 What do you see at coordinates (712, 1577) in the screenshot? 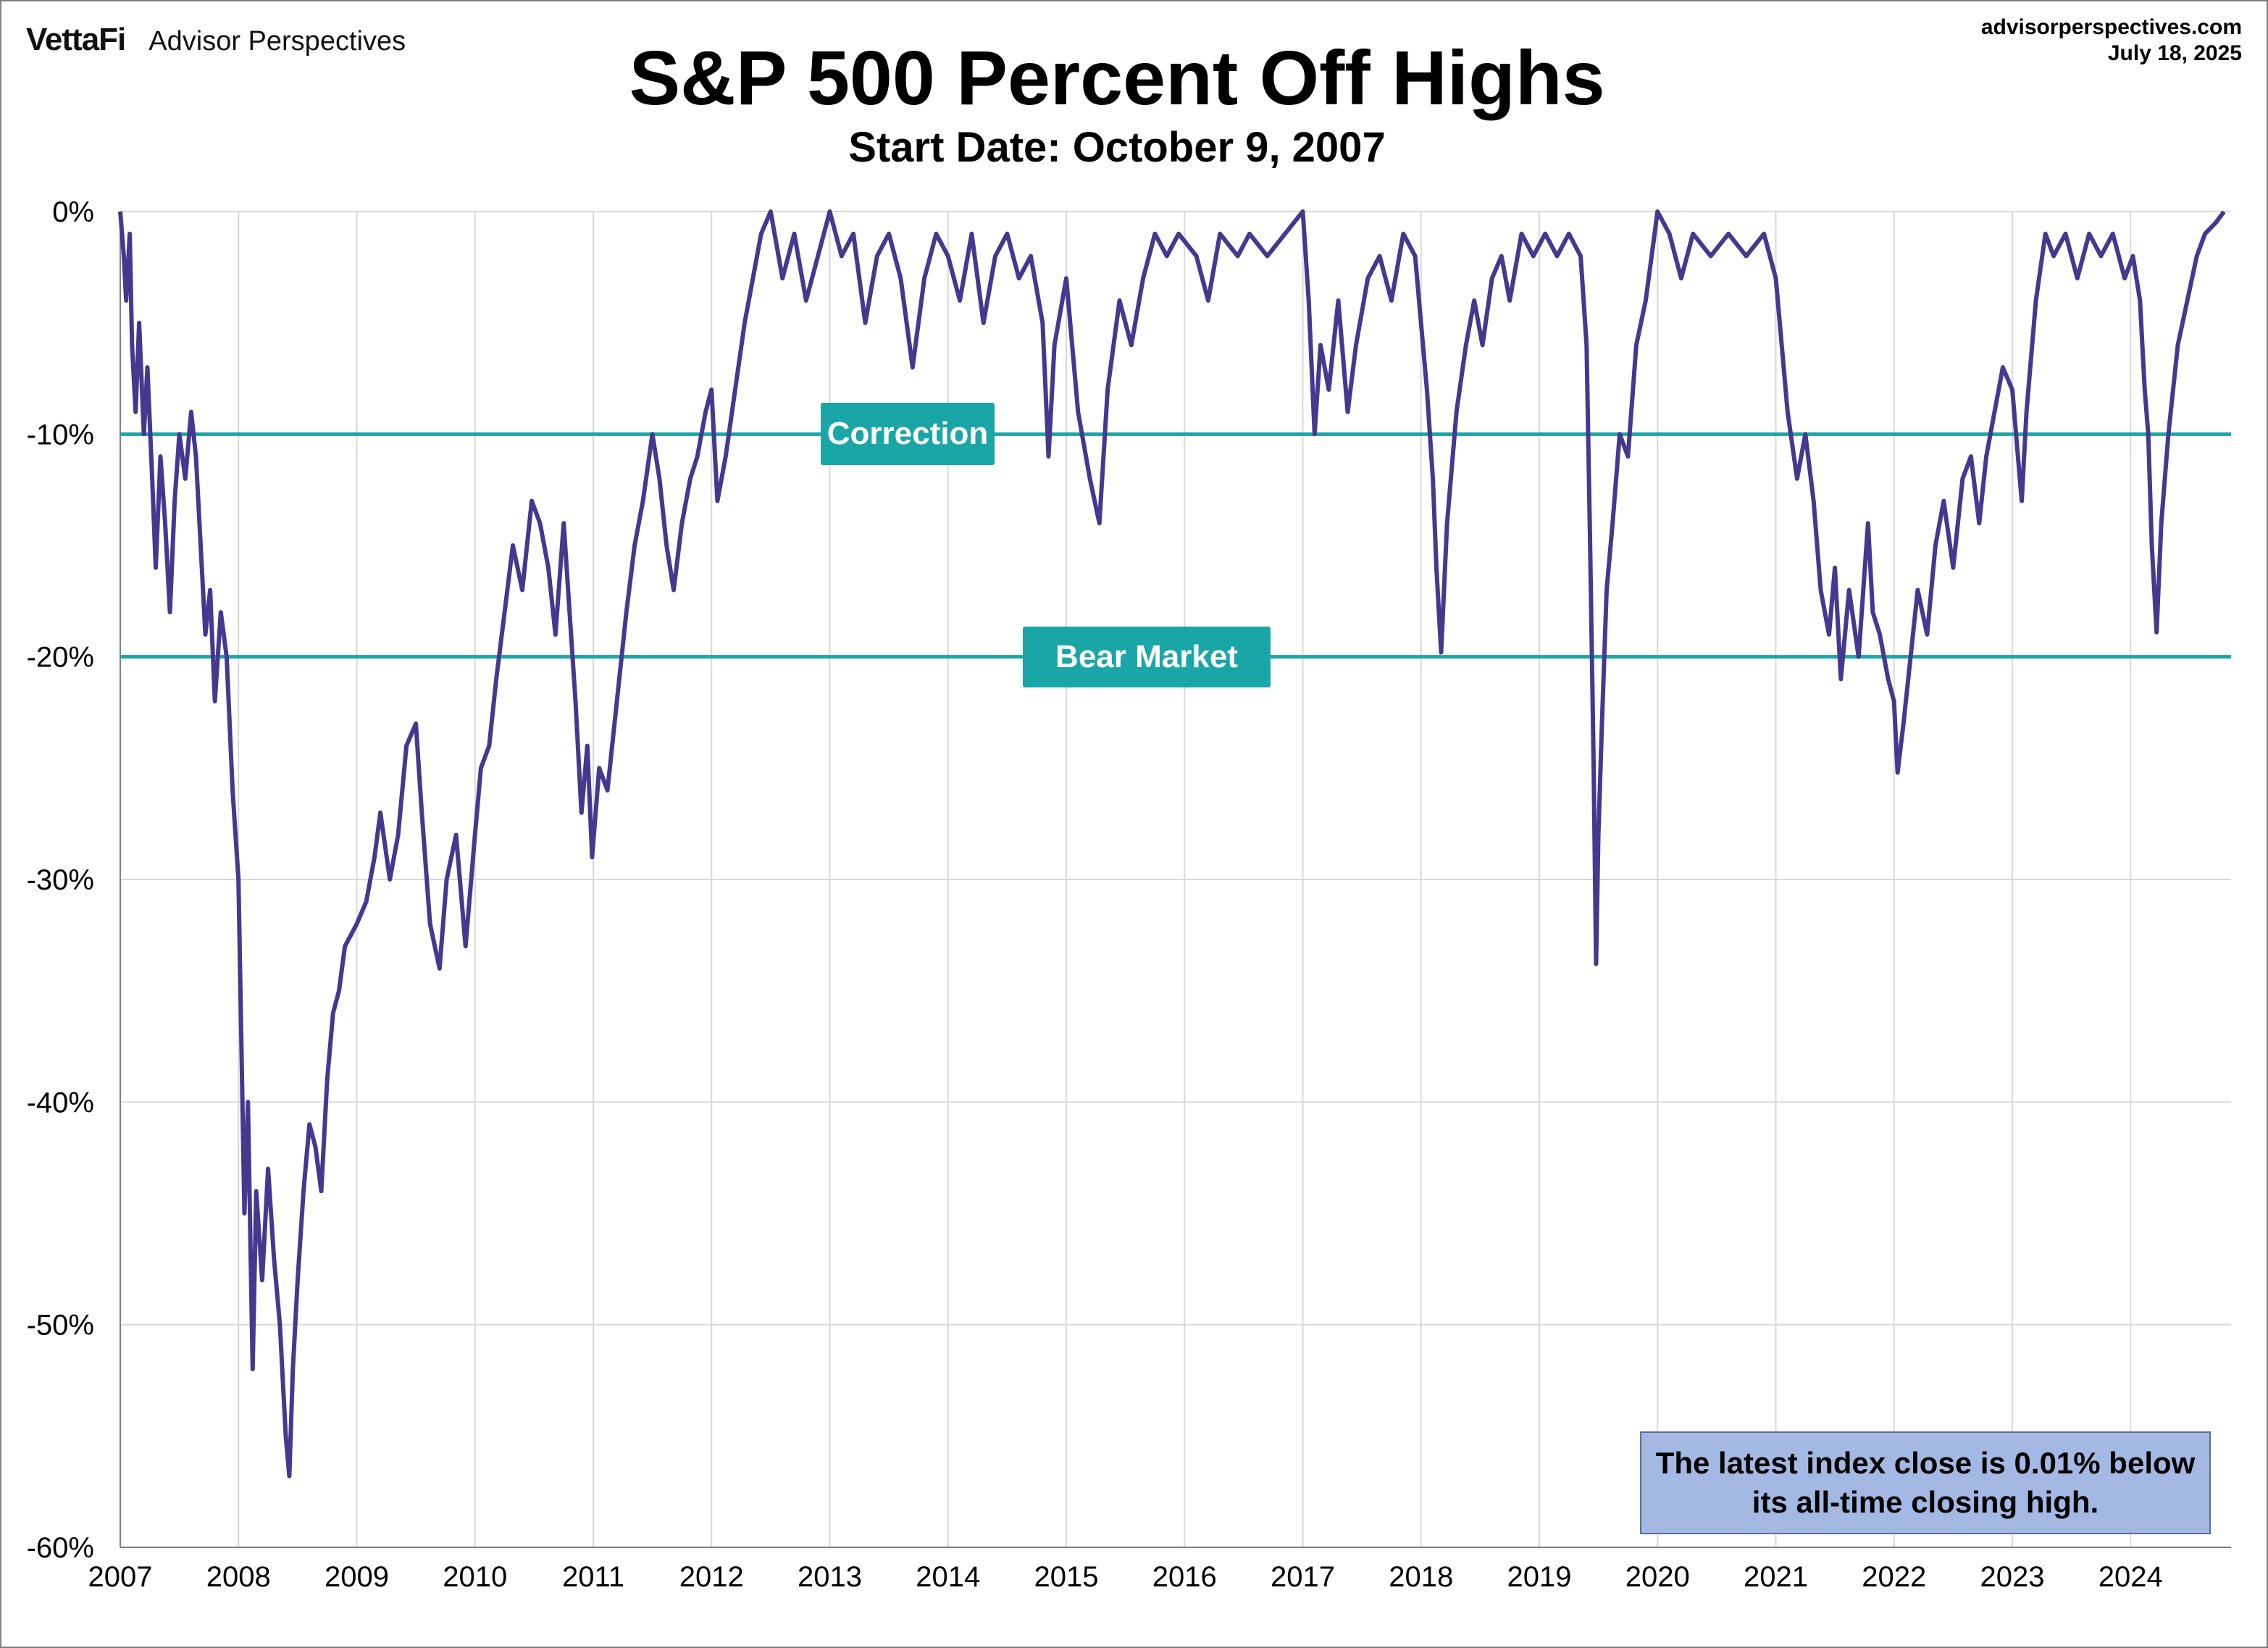
I see `x-tick-label: 2012` at bounding box center [712, 1577].